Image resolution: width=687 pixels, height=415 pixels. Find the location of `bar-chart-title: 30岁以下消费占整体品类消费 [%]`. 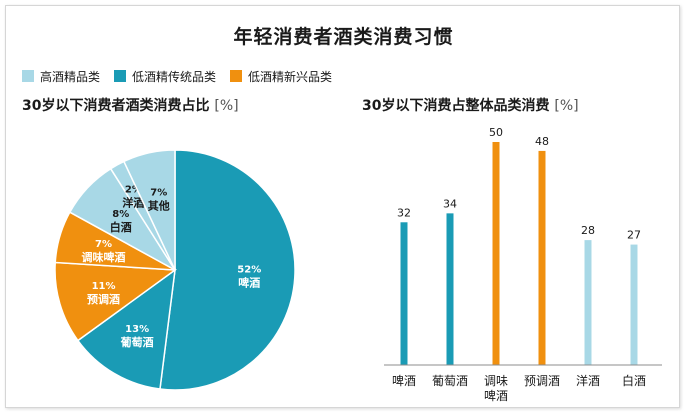

bar-chart-title: 30岁以下消费占整体品类消费 [%] is located at coordinates (470, 105).